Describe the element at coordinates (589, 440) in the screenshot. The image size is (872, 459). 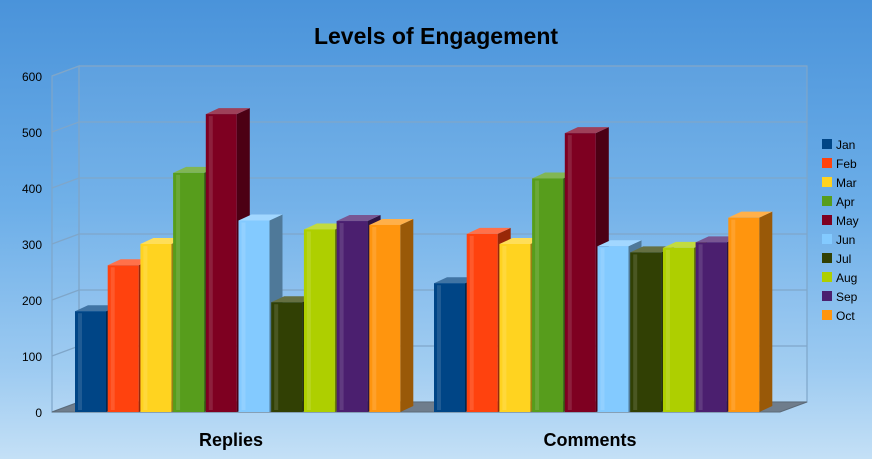
I see `x-category-label: Comments` at that location.